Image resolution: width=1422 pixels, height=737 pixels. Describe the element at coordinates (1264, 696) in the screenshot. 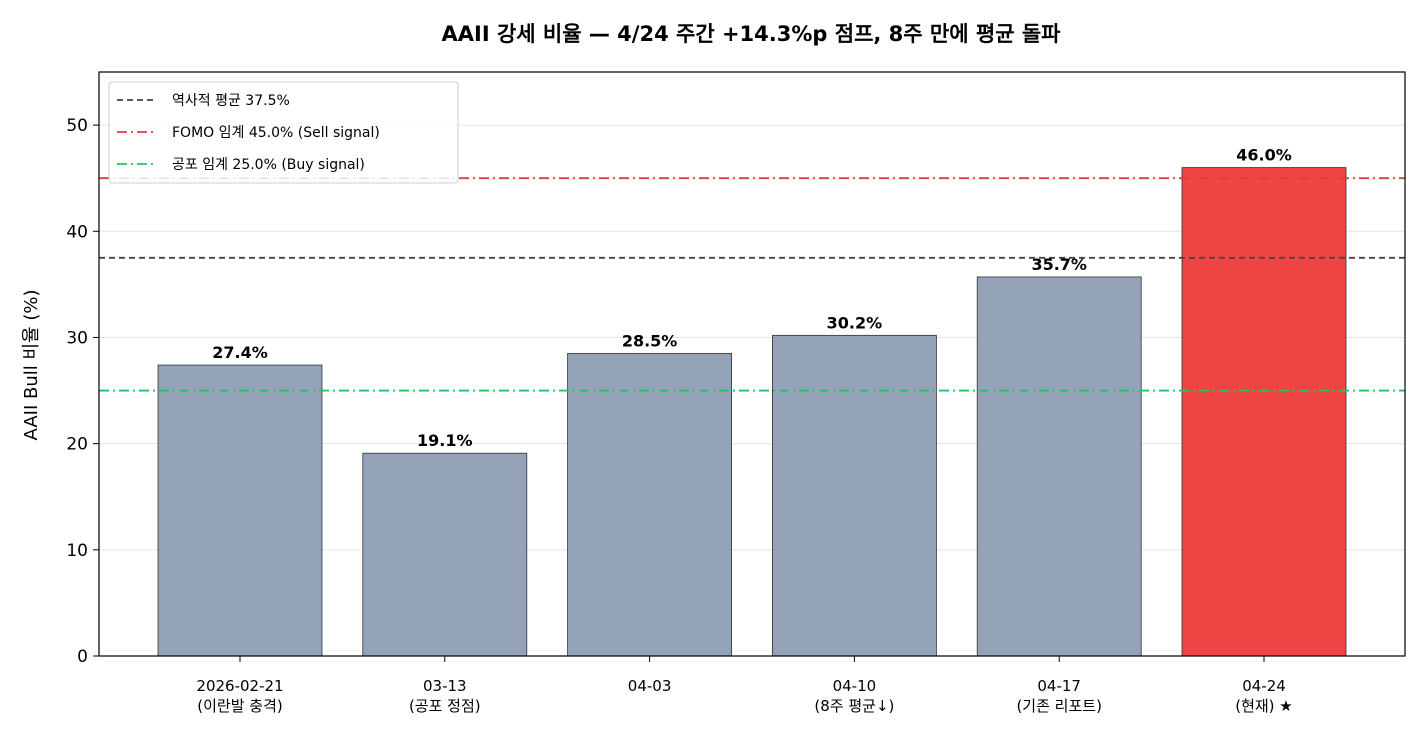

I see `x-tick-label: 04-24 (현재) ★` at that location.